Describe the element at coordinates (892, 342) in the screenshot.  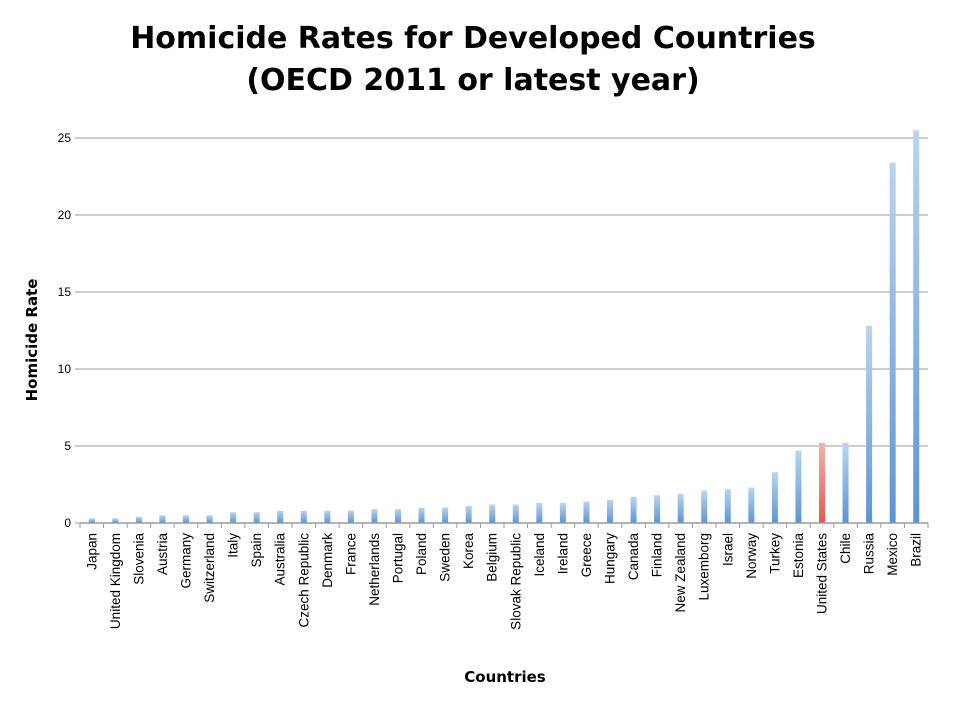
I see `bar-mexico` at that location.